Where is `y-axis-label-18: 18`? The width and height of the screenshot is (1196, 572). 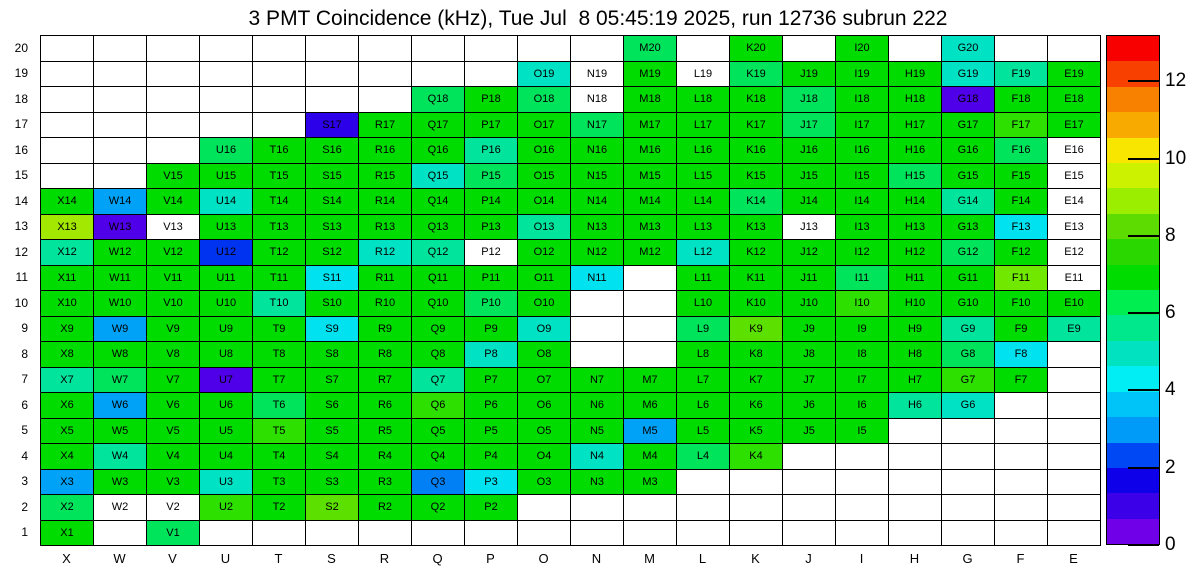 y-axis-label-18: 18 is located at coordinates (21, 98).